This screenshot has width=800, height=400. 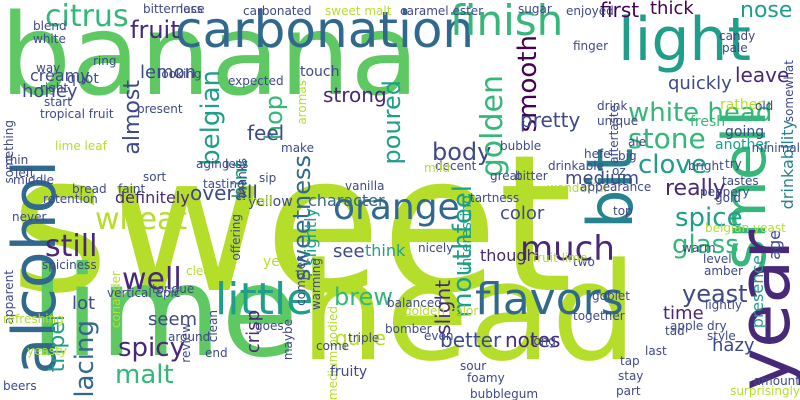 I want to click on cloud-word: goblet, so click(x=611, y=296).